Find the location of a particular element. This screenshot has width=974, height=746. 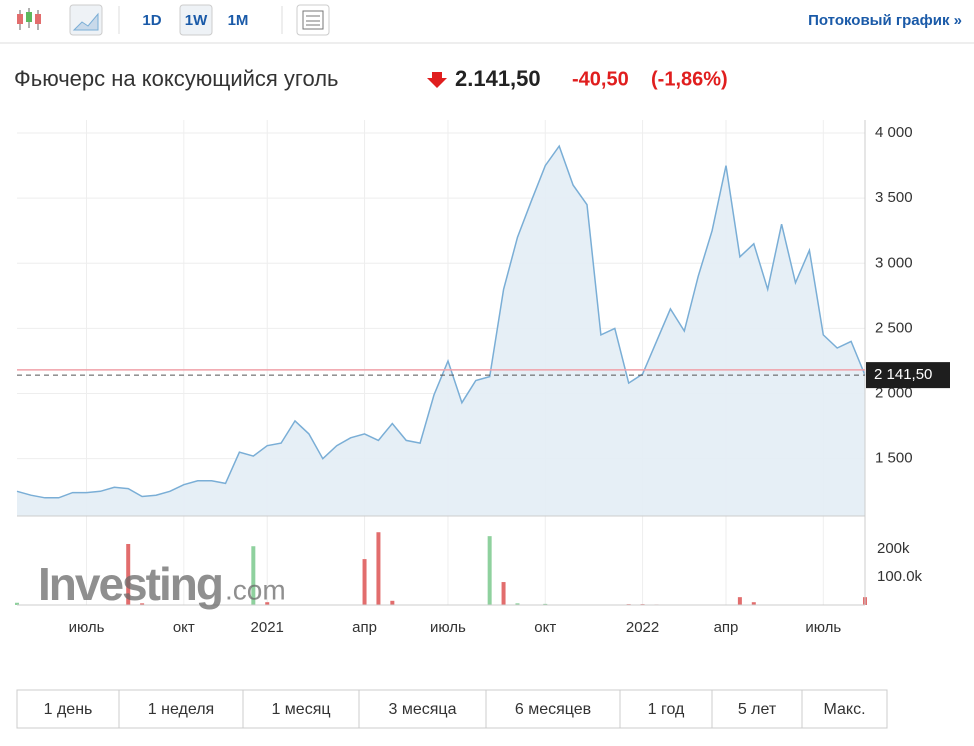

range-button: 3 месяца is located at coordinates (423, 709).